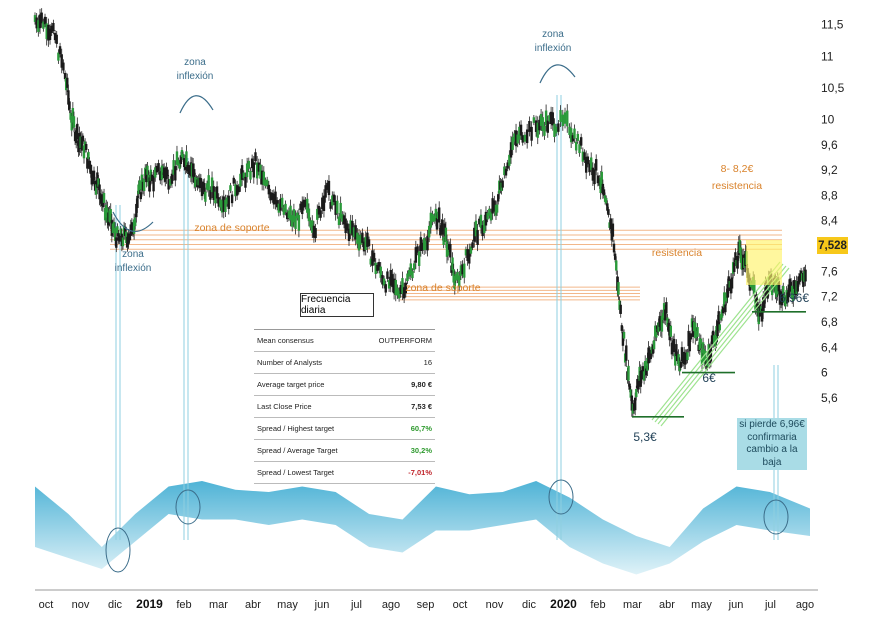  What do you see at coordinates (829, 297) in the screenshot?
I see `y-tick-label: 7,2` at bounding box center [829, 297].